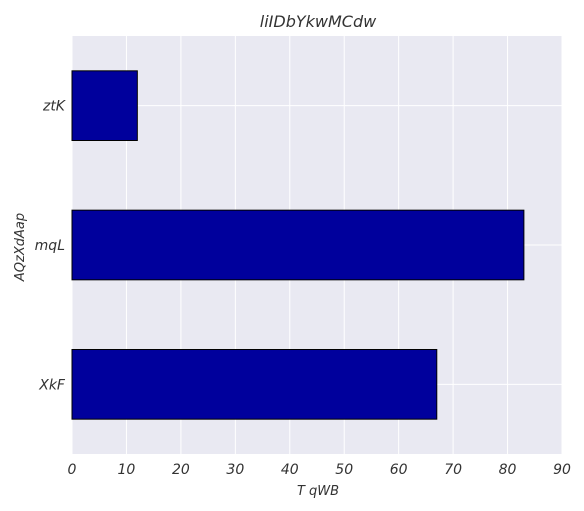  I want to click on bar-mqL, so click(298, 245).